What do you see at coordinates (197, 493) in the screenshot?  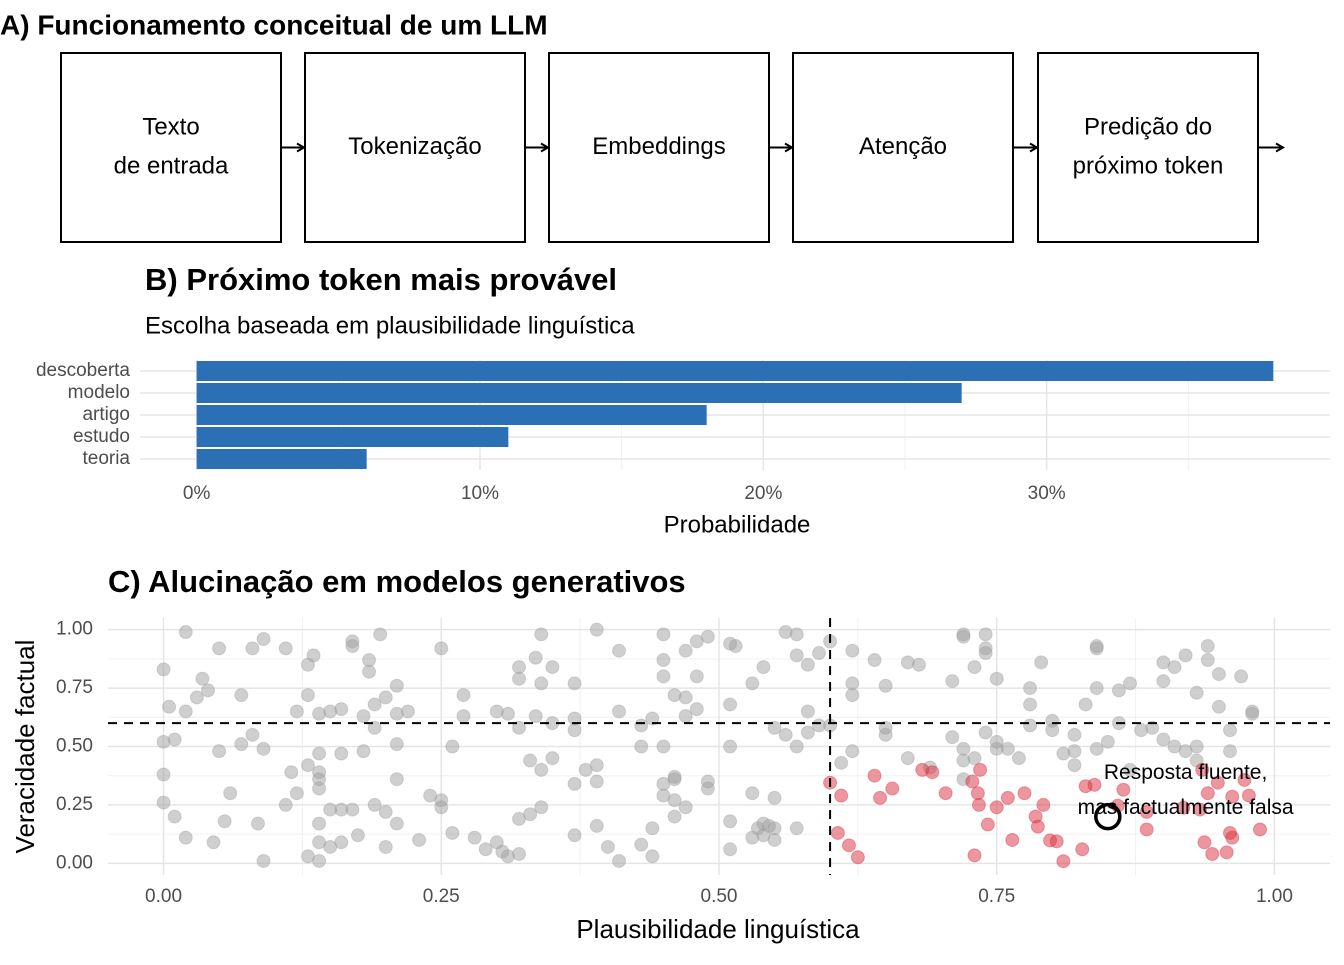 I see `x-tick-label: 0%` at bounding box center [197, 493].